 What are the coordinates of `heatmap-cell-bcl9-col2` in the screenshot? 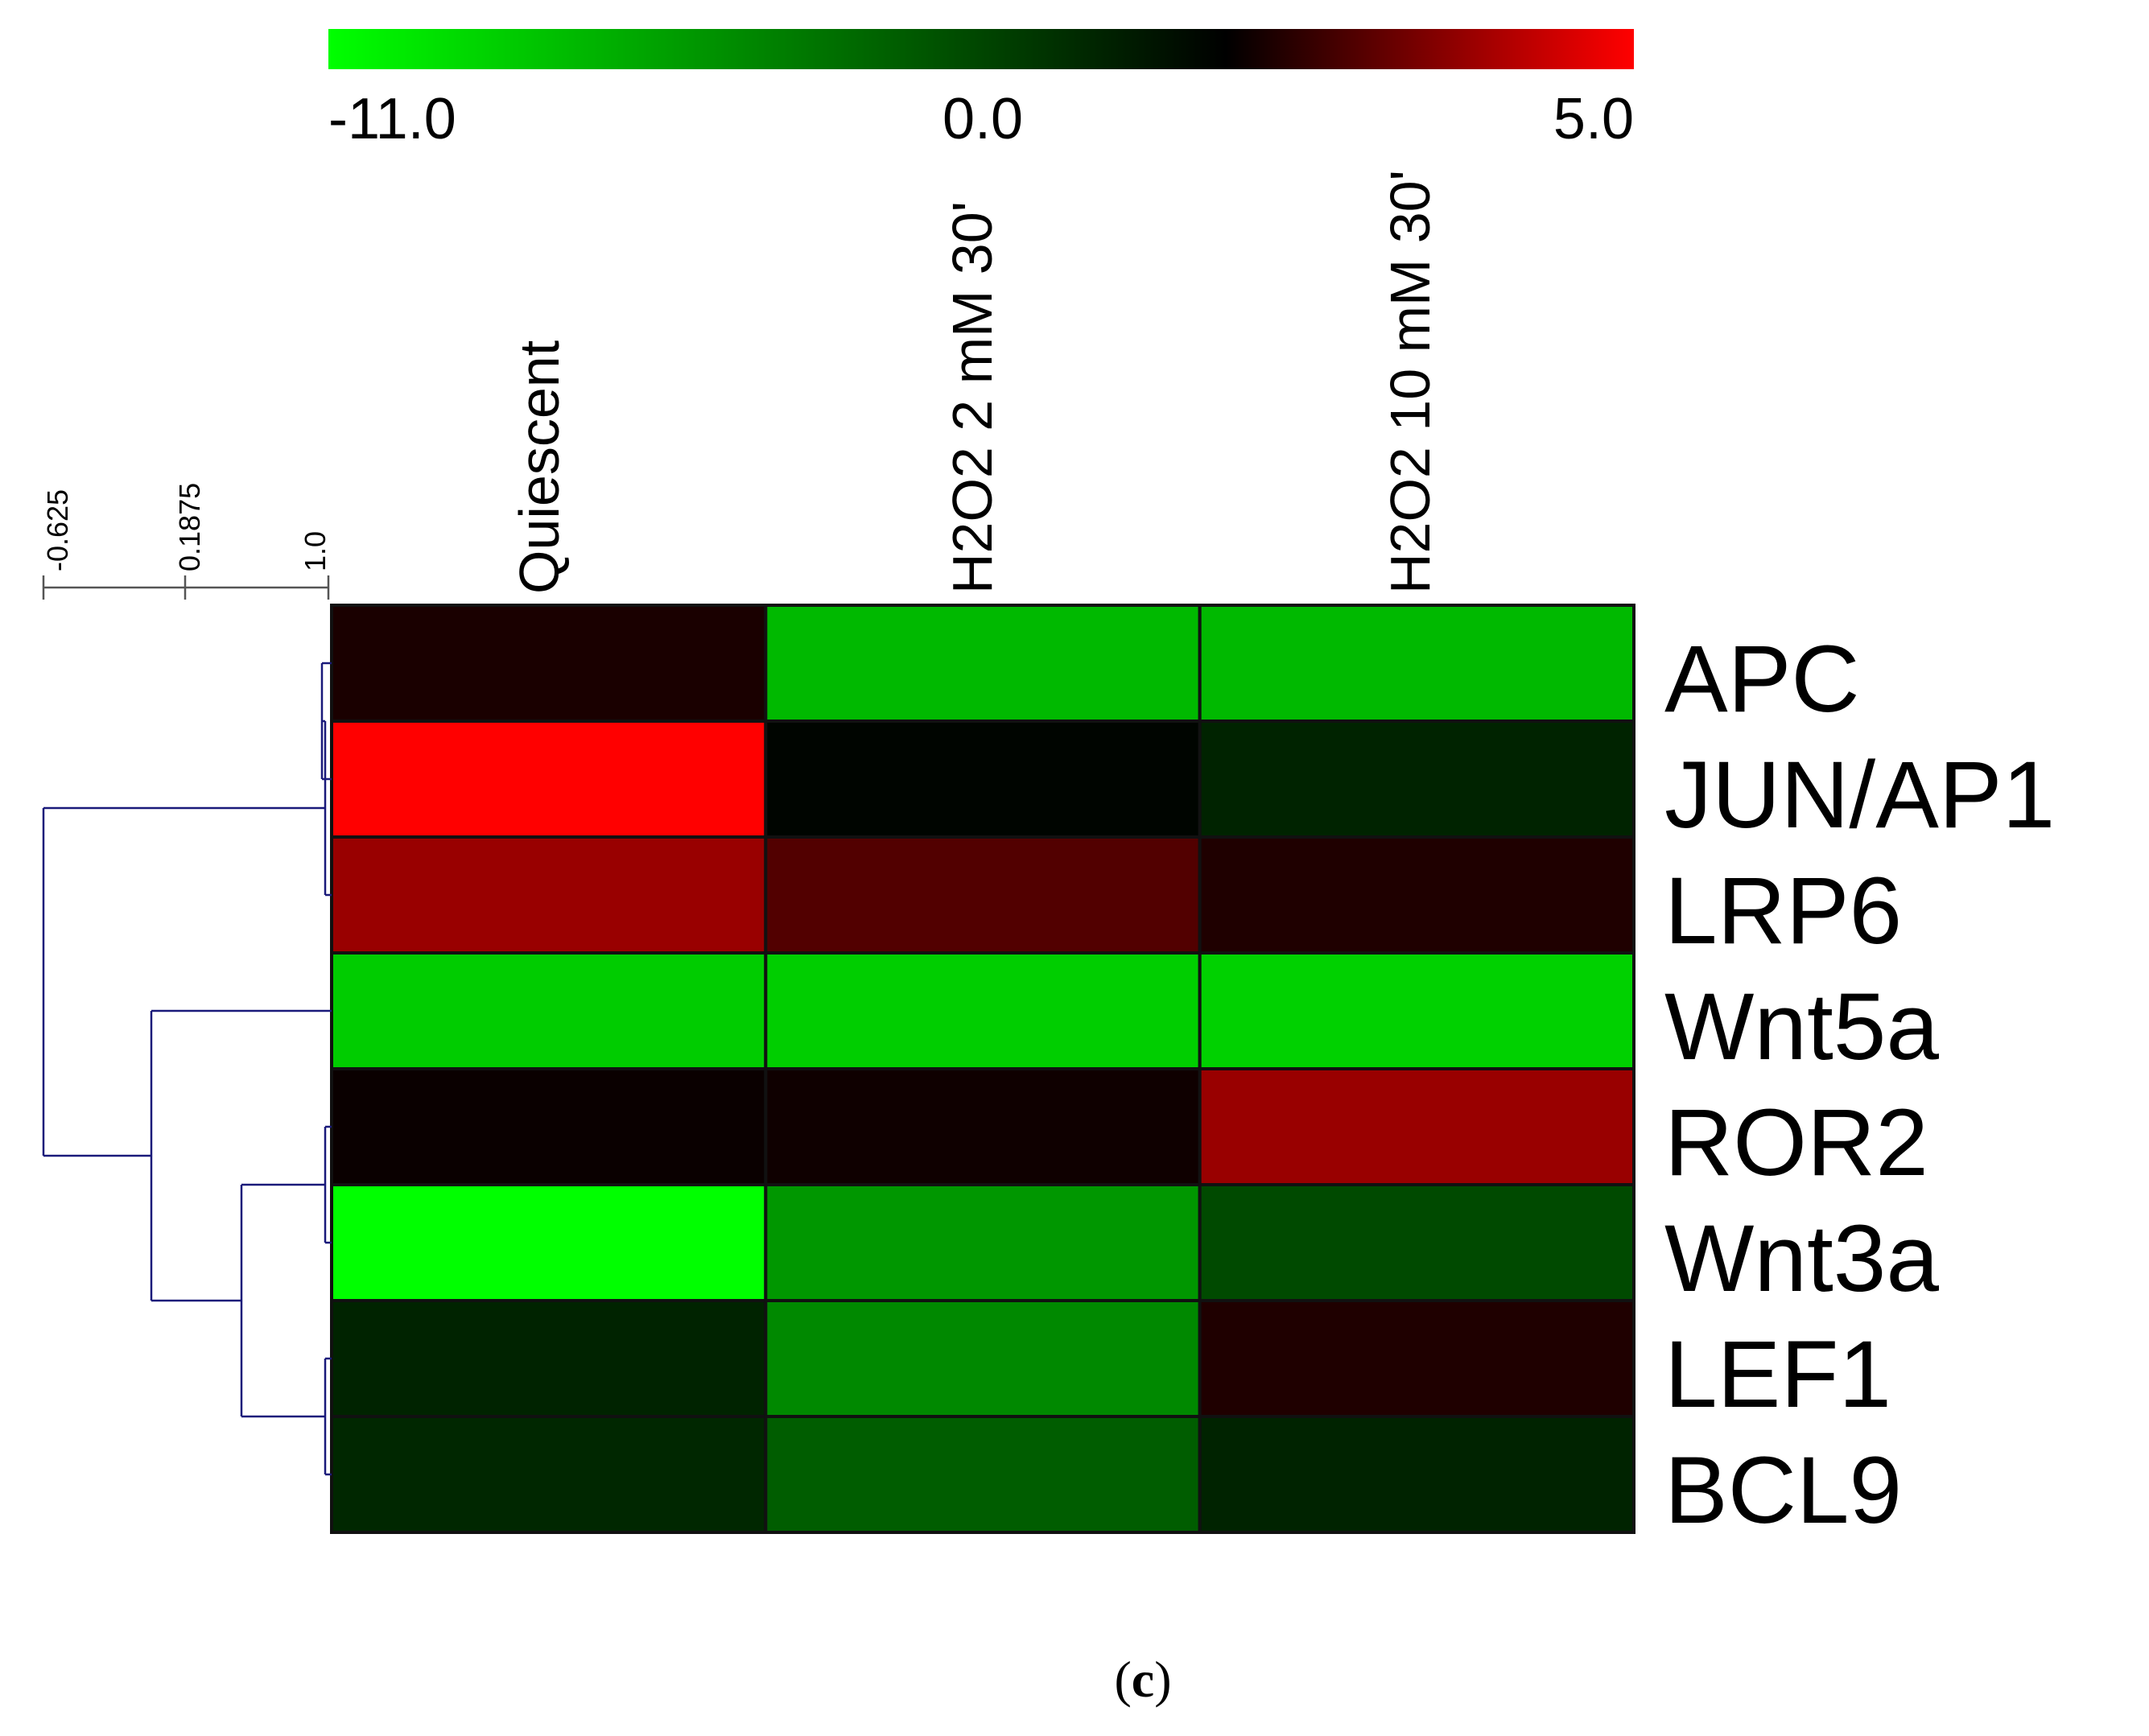 It's located at (983, 1474).